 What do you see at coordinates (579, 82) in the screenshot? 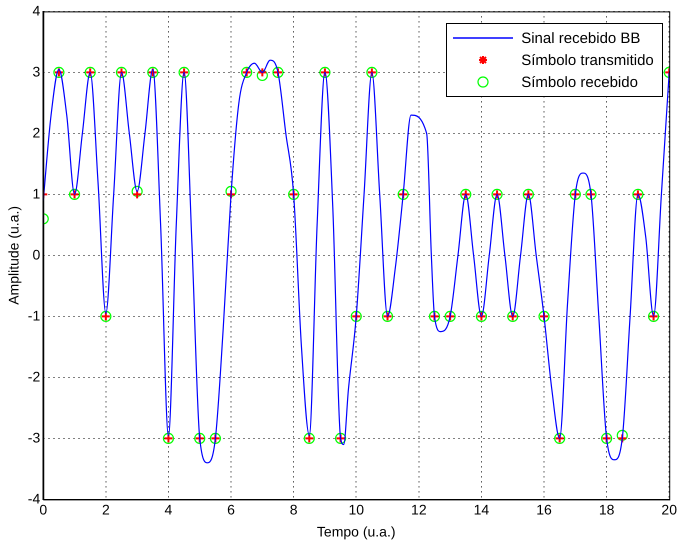
I see `legend-label: Símbolo recebido` at bounding box center [579, 82].